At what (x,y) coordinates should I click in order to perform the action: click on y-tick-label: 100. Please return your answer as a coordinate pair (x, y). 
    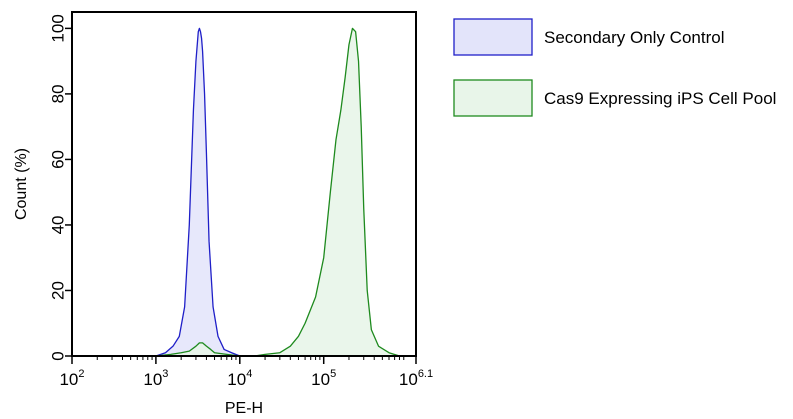
    Looking at the image, I should click on (57, 28).